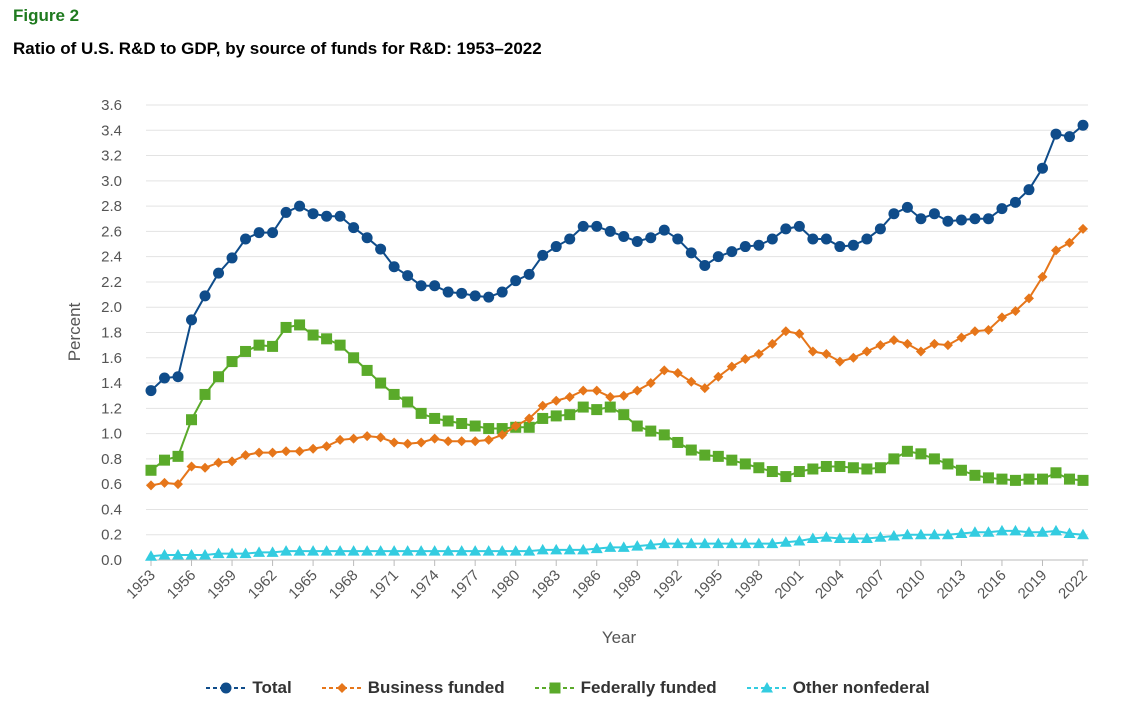 This screenshot has height=722, width=1136. I want to click on x-tick-label: 1995, so click(709, 585).